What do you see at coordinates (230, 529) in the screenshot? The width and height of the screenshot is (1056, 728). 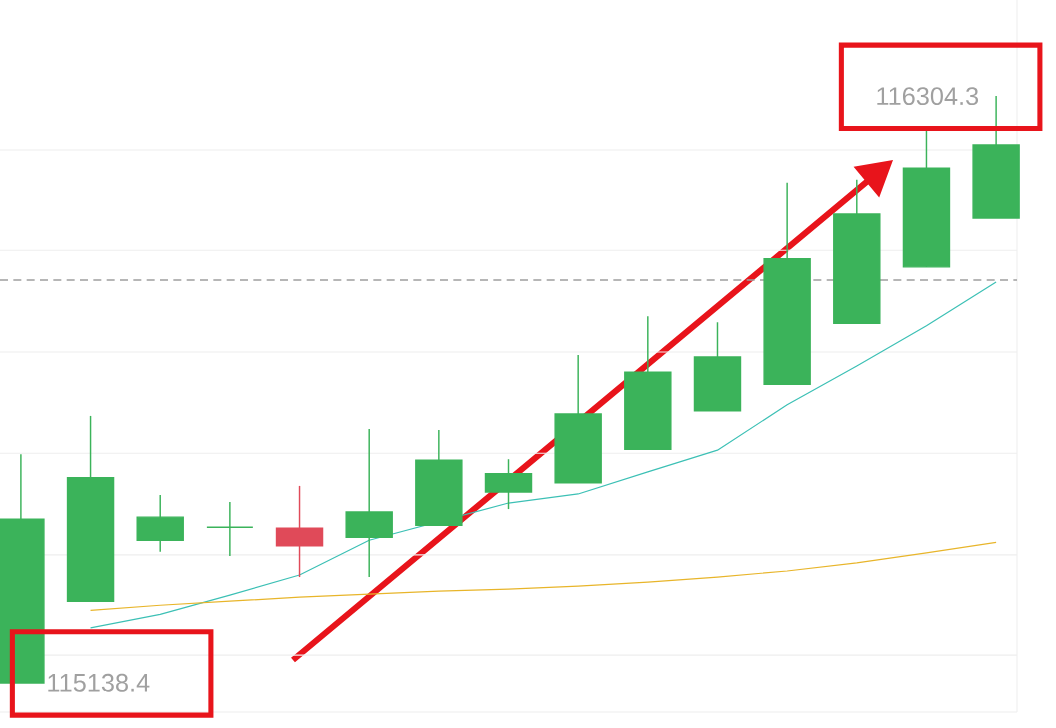 I see `candlestick` at bounding box center [230, 529].